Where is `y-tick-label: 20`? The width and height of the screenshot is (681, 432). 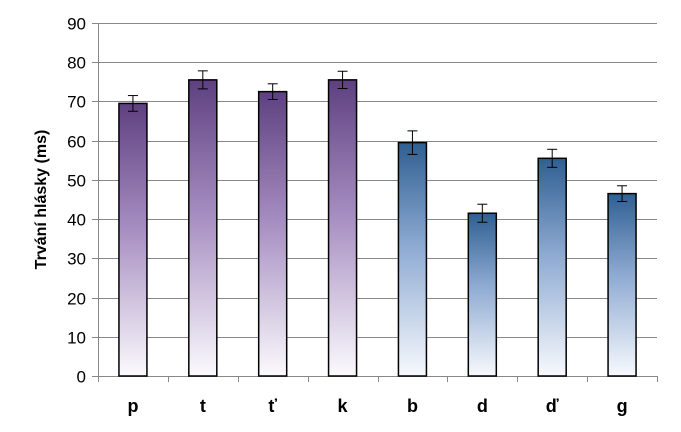
y-tick-label: 20 is located at coordinates (76, 299).